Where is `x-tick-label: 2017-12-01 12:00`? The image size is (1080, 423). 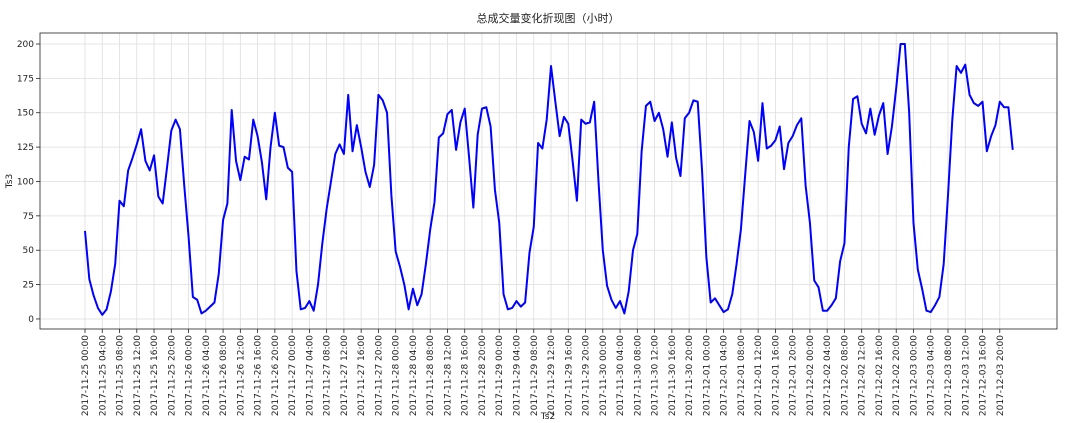 x-tick-label: 2017-12-01 12:00 is located at coordinates (759, 375).